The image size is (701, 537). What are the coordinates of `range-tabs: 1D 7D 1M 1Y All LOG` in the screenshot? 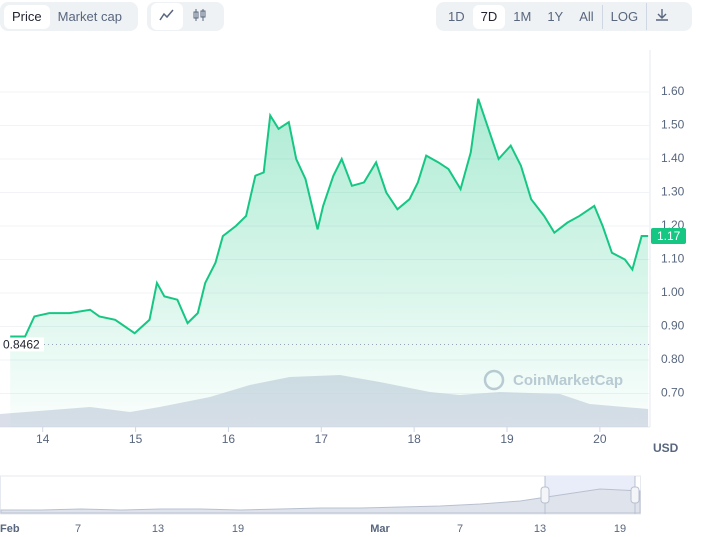 It's located at (564, 16).